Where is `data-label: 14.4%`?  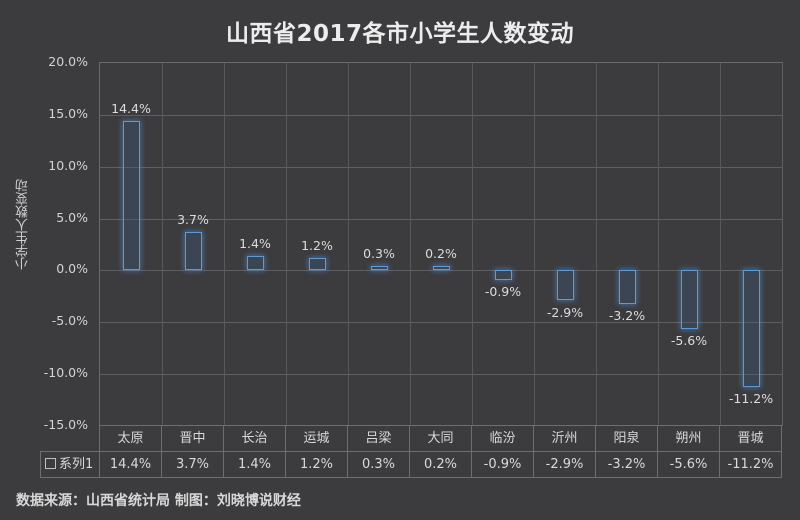
data-label: 14.4% is located at coordinates (131, 109).